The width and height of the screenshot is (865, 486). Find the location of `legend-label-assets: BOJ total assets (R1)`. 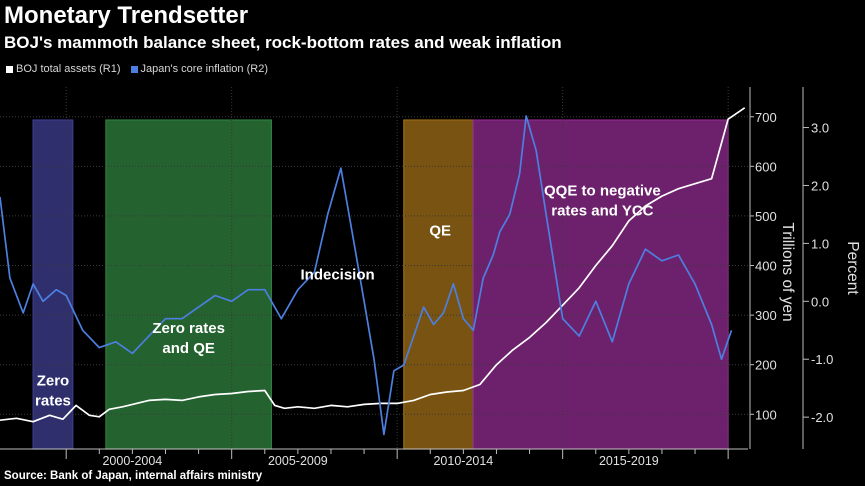

legend-label-assets: BOJ total assets (R1) is located at coordinates (68, 69).